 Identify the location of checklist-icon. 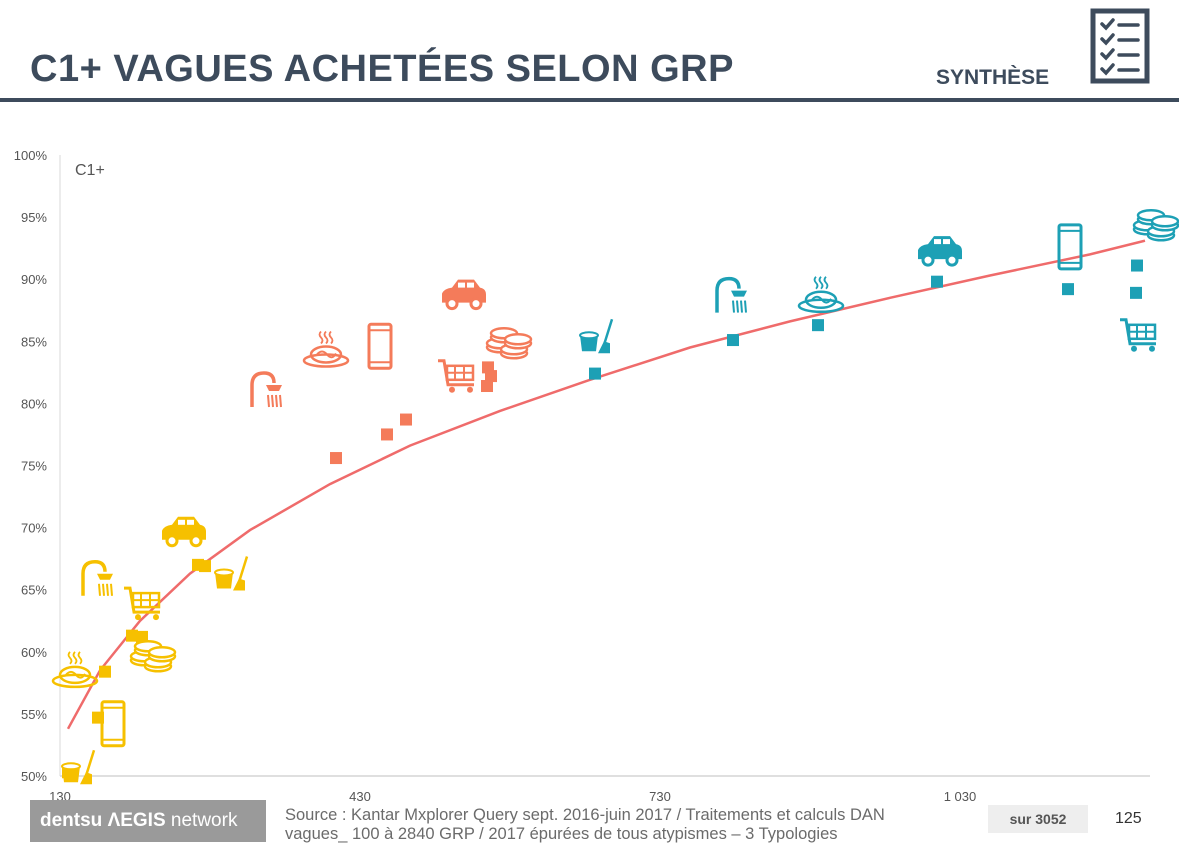
(1120, 46).